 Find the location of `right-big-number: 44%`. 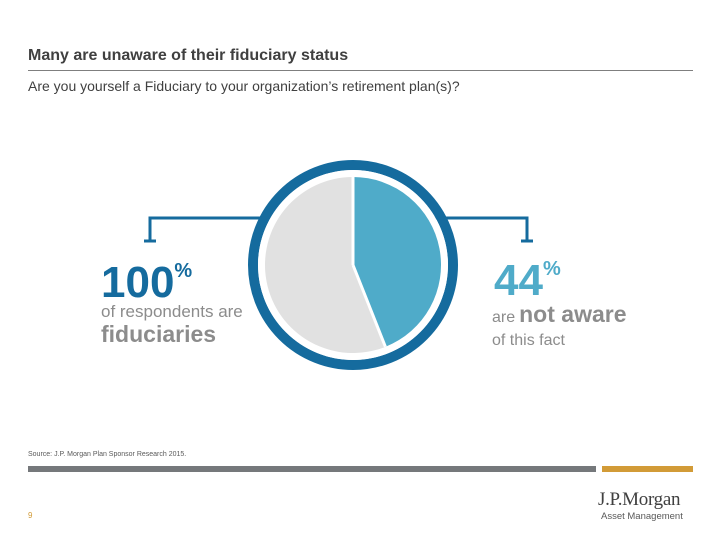

right-big-number: 44% is located at coordinates (527, 280).